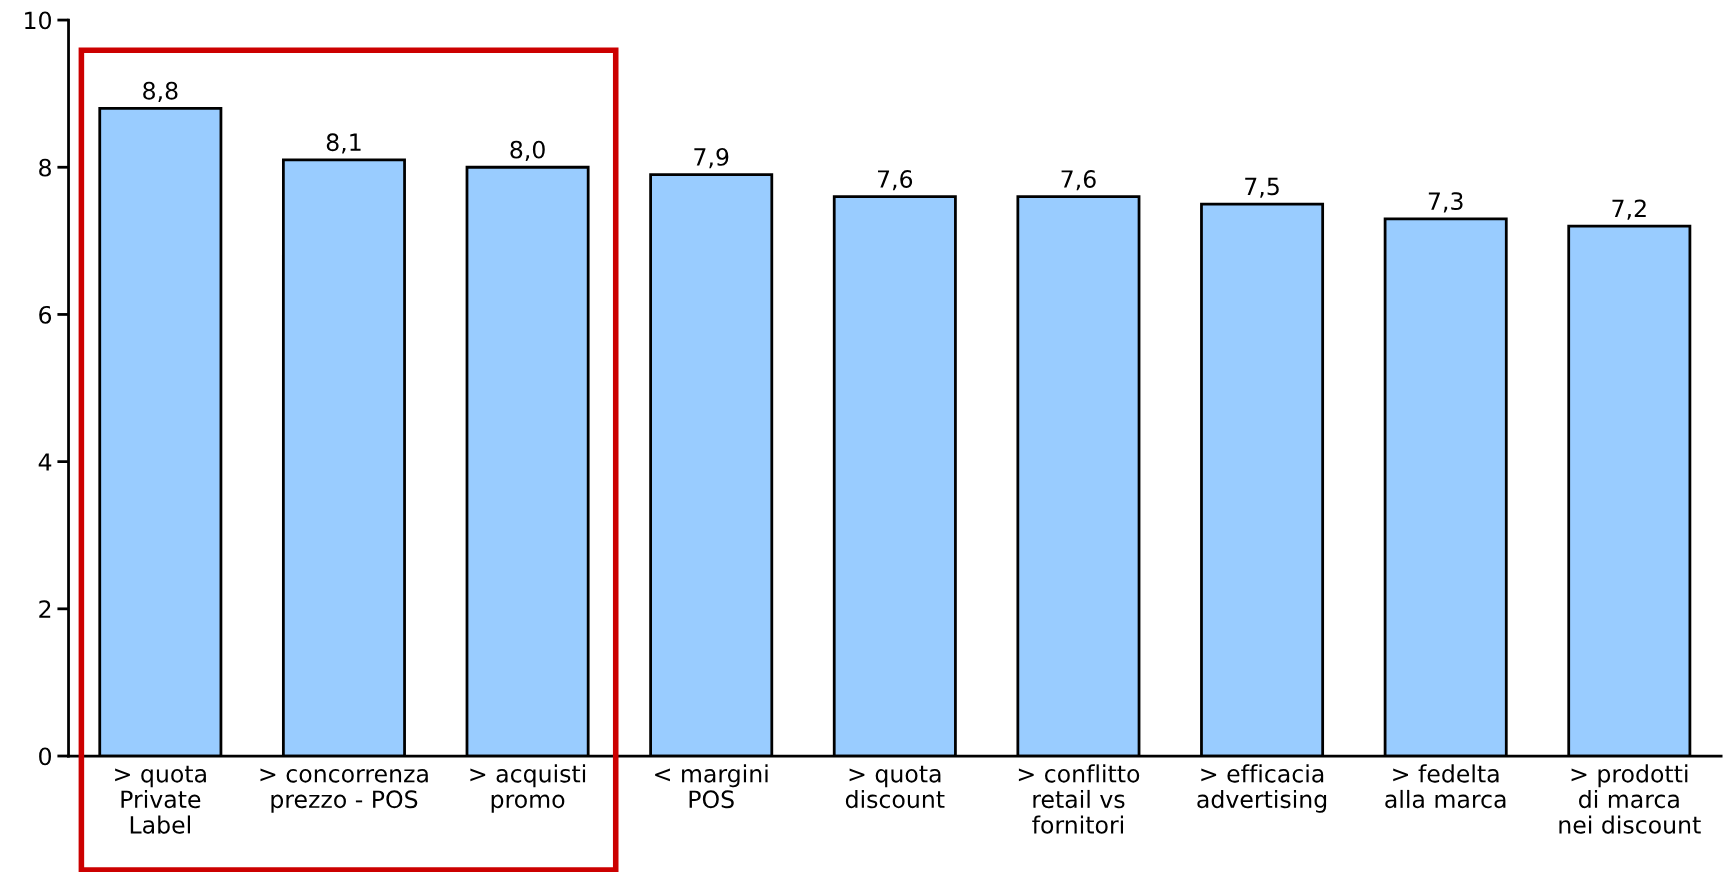 This screenshot has height=872, width=1735. What do you see at coordinates (1079, 799) in the screenshot?
I see `x-tick-label: > conflitto retail vs fornitori` at bounding box center [1079, 799].